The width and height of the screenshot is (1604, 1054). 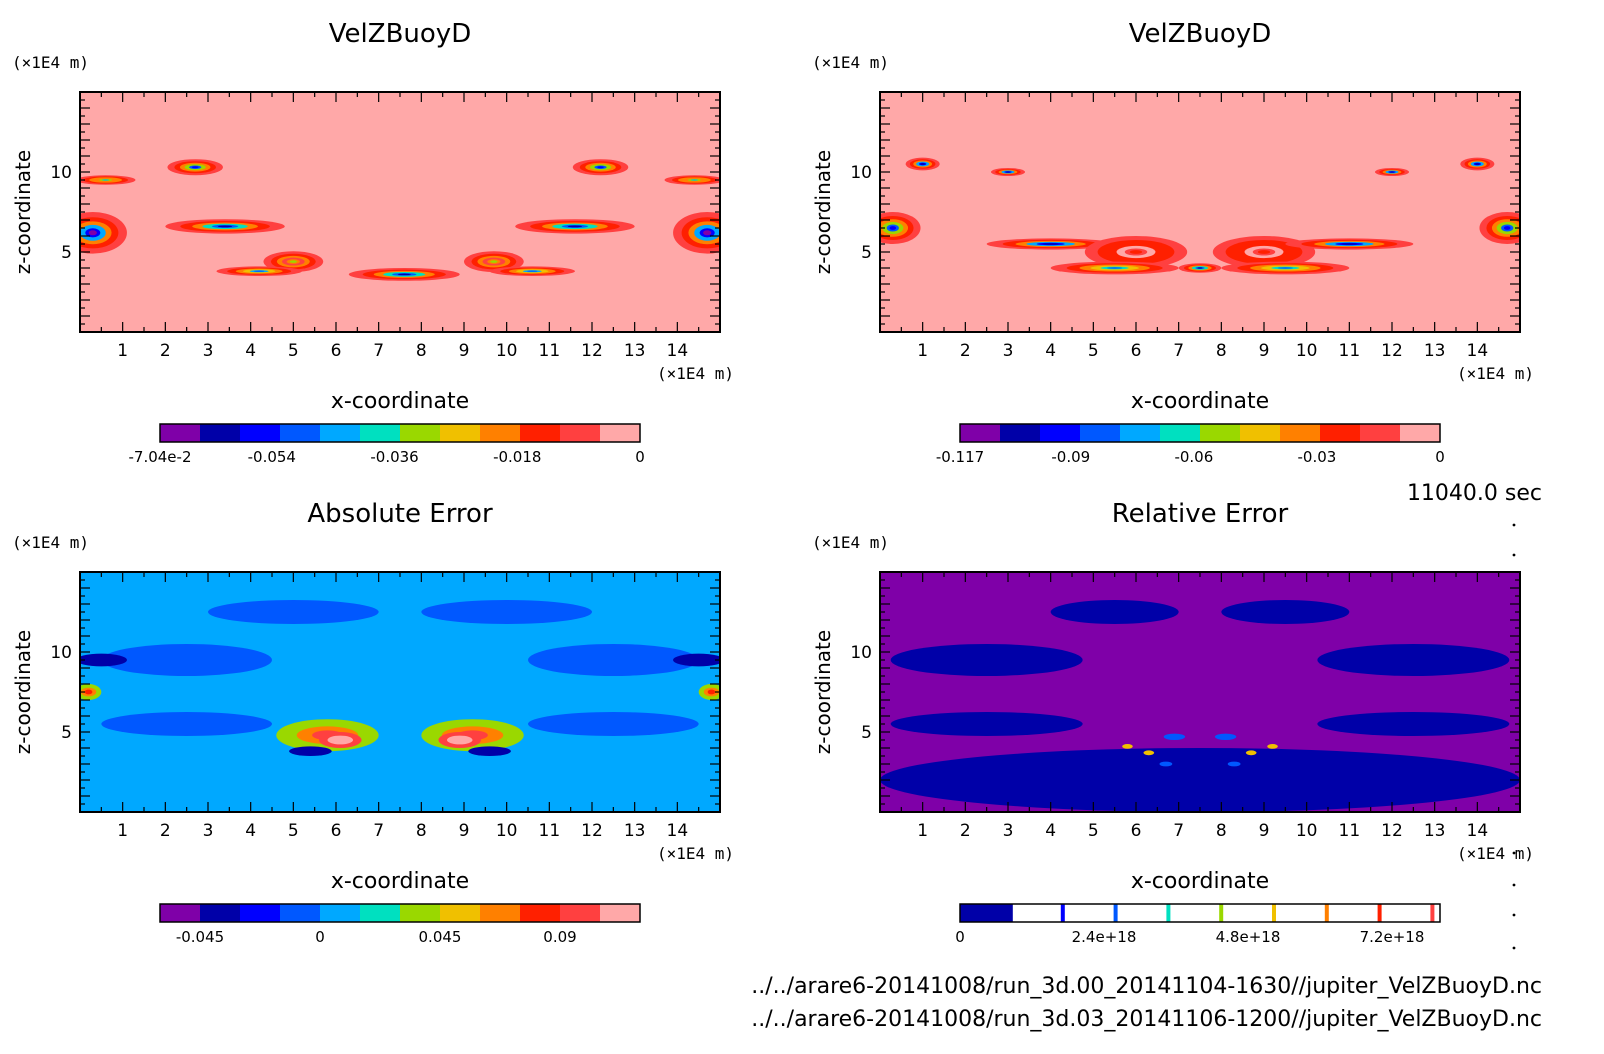 I want to click on colorbar-tick-label: -7.04e-2, so click(x=160, y=457).